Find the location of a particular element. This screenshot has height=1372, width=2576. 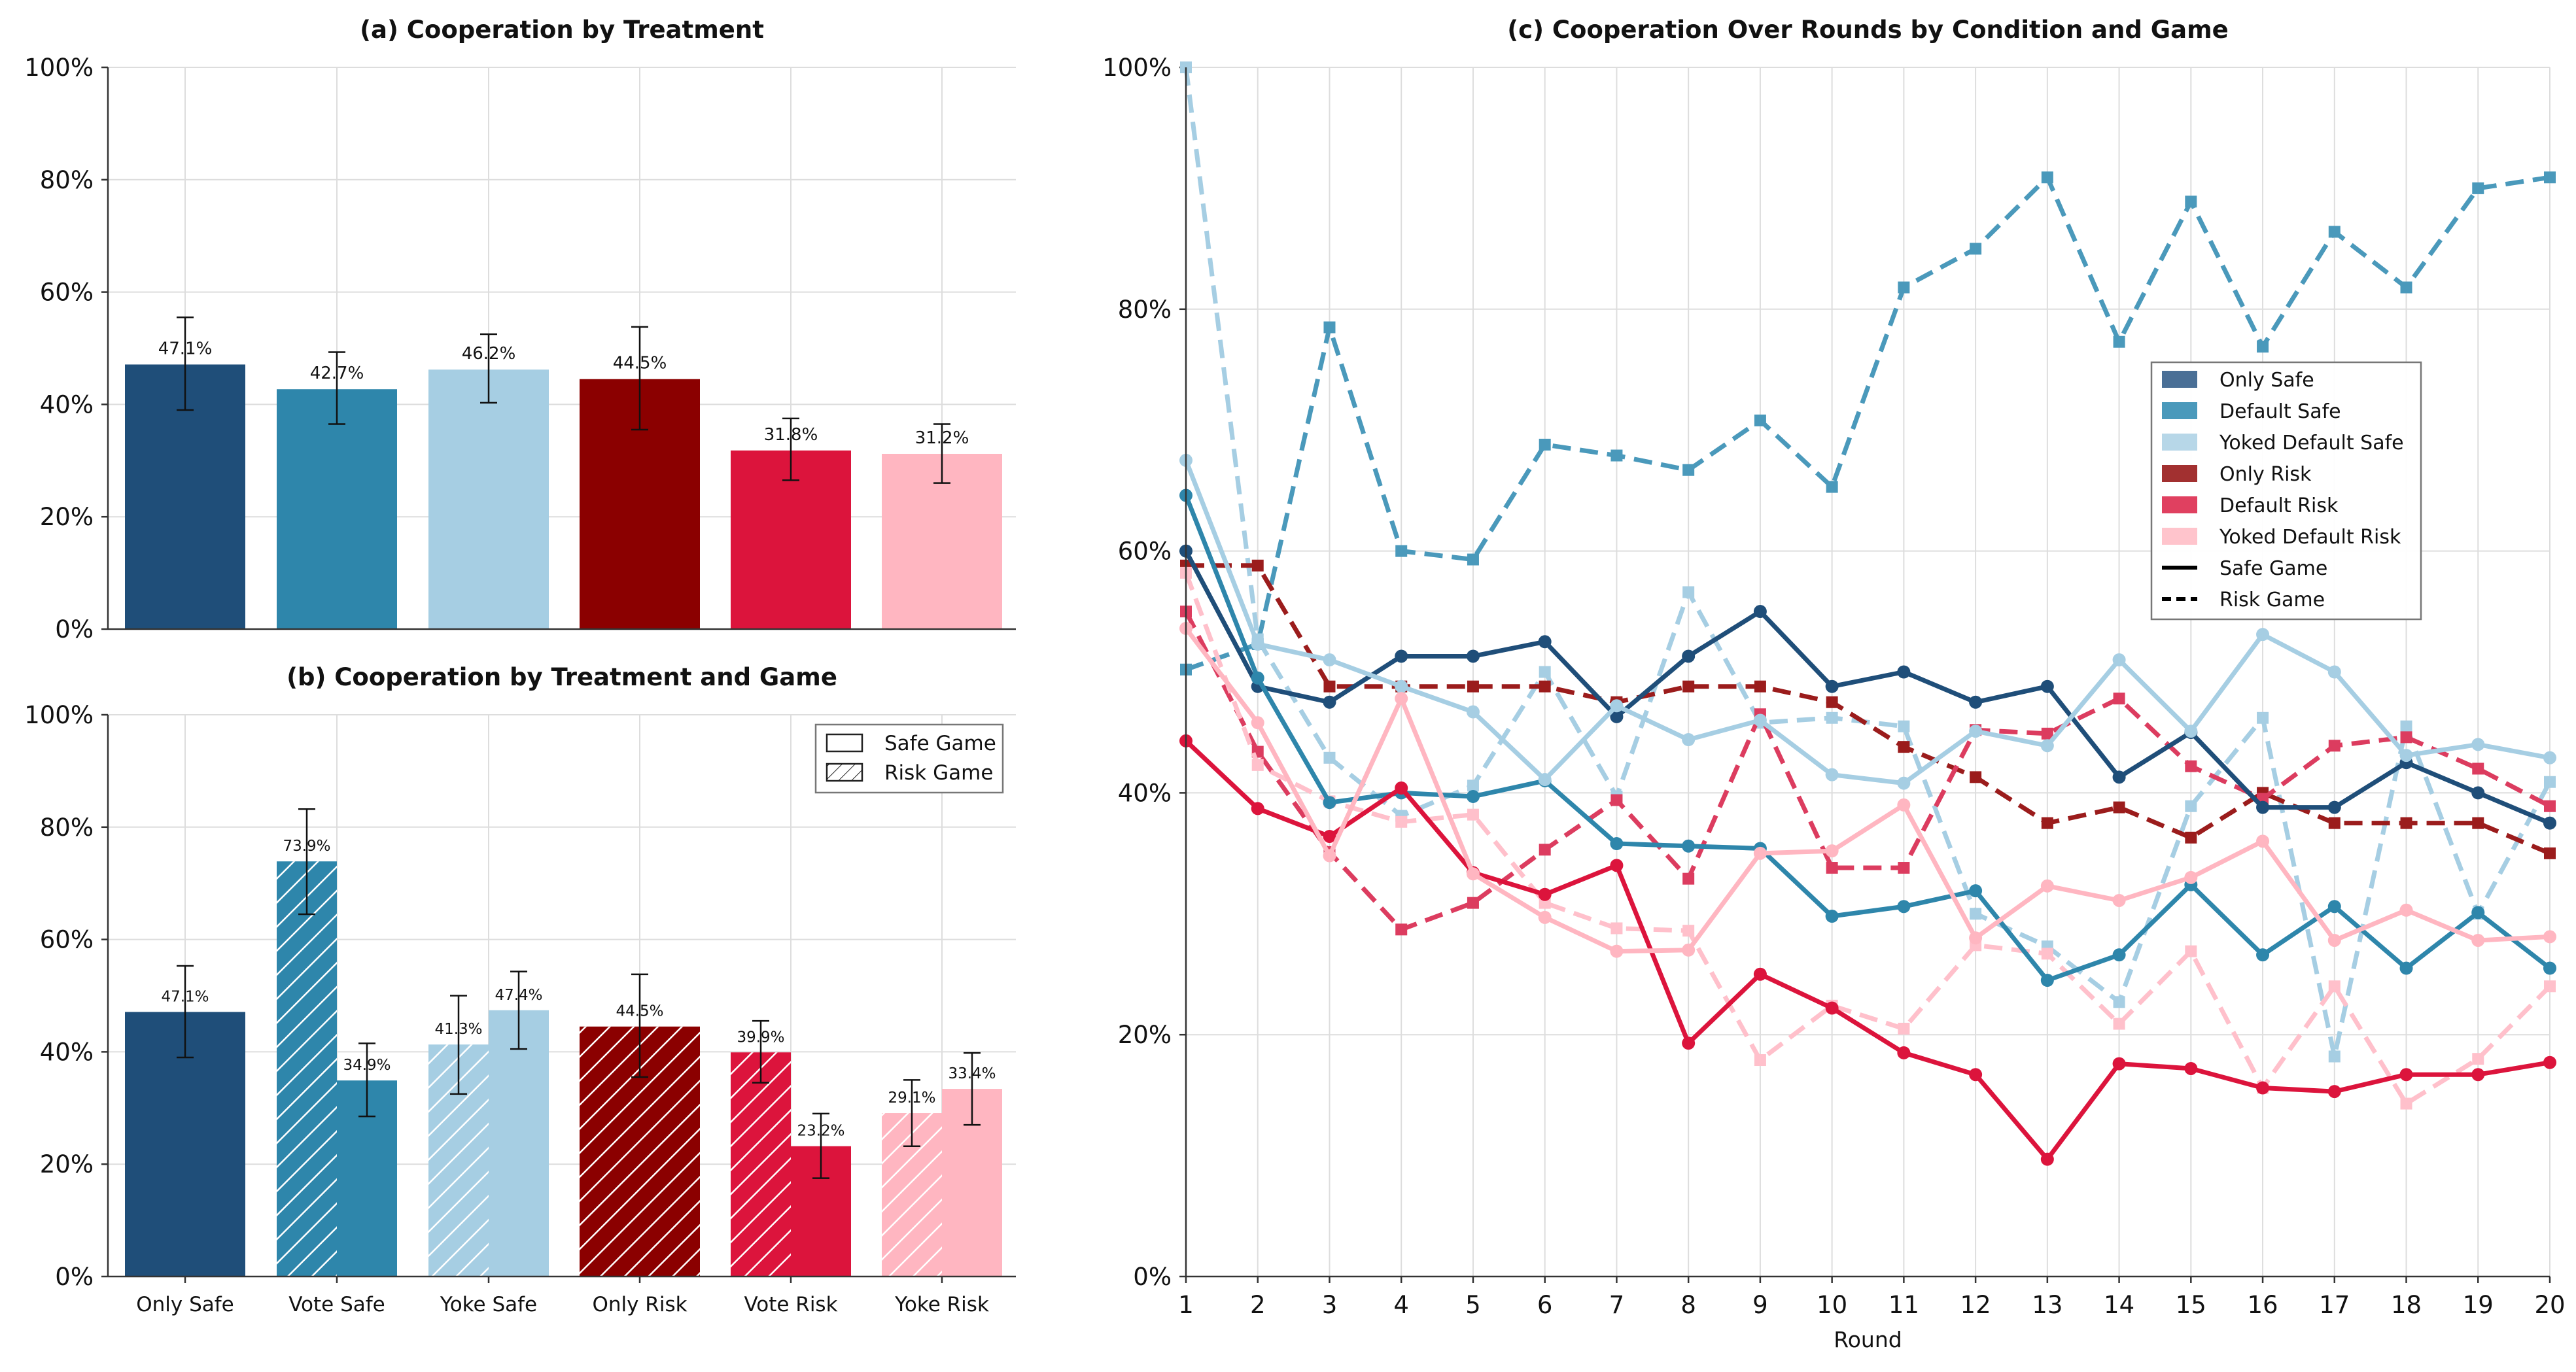

legend-risk-game-swatch is located at coordinates (844, 773).